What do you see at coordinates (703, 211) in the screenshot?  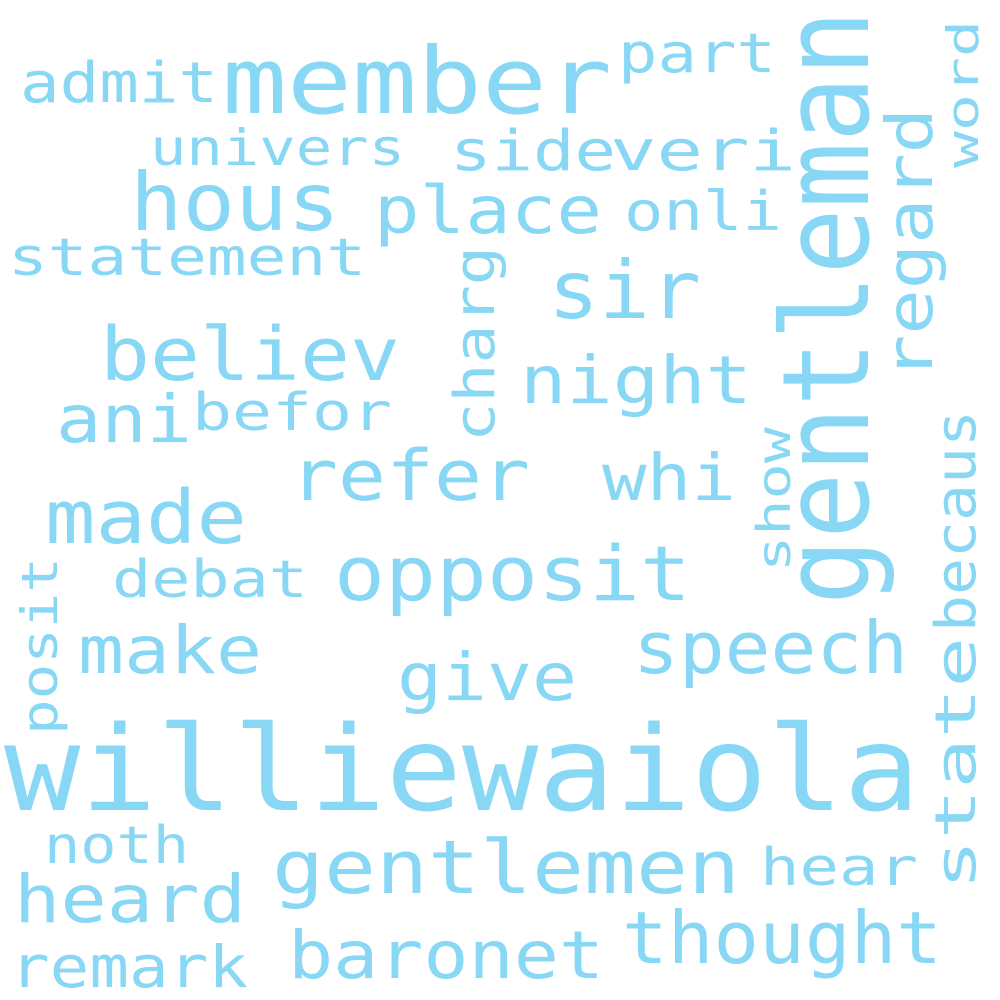 I see `word-onli: onli` at bounding box center [703, 211].